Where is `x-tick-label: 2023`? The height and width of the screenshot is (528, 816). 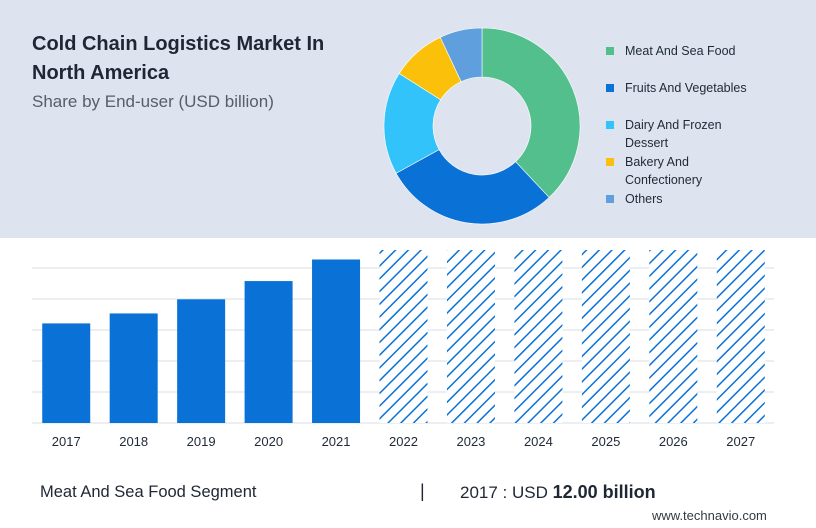
x-tick-label: 2023 is located at coordinates (470, 441).